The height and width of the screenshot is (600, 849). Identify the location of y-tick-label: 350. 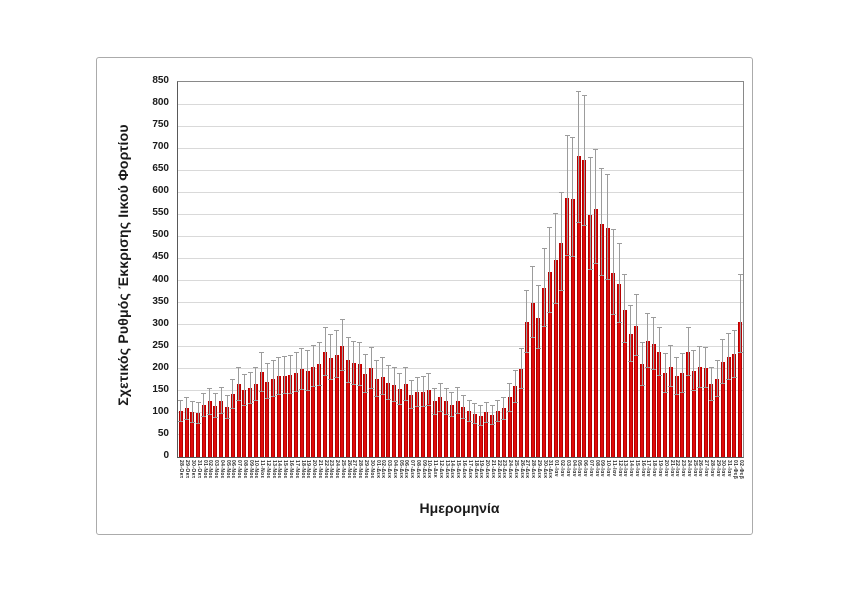
(160, 301).